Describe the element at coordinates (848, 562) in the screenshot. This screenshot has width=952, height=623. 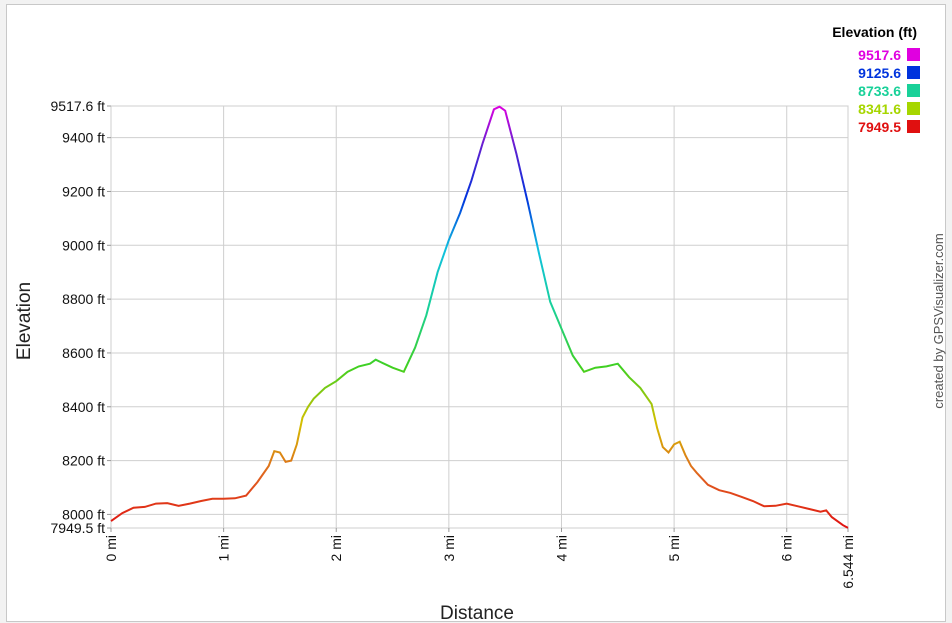
I see `x-tick-label: 6.544 mi` at that location.